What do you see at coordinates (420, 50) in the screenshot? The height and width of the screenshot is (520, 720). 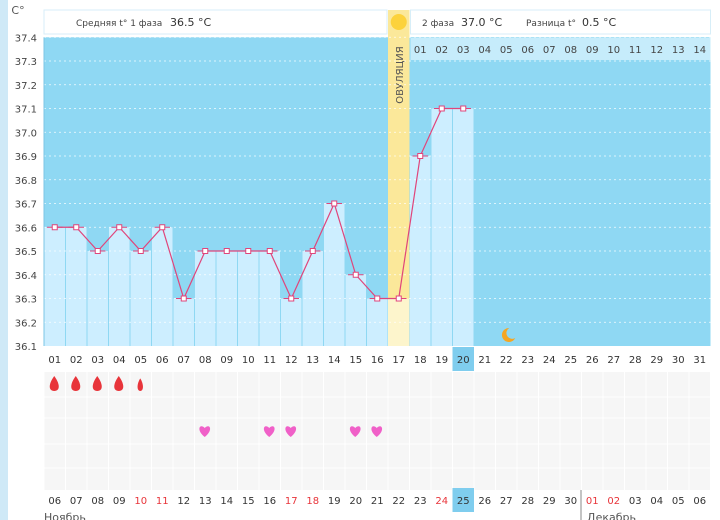 I see `phase2-day-label: 01` at bounding box center [420, 50].